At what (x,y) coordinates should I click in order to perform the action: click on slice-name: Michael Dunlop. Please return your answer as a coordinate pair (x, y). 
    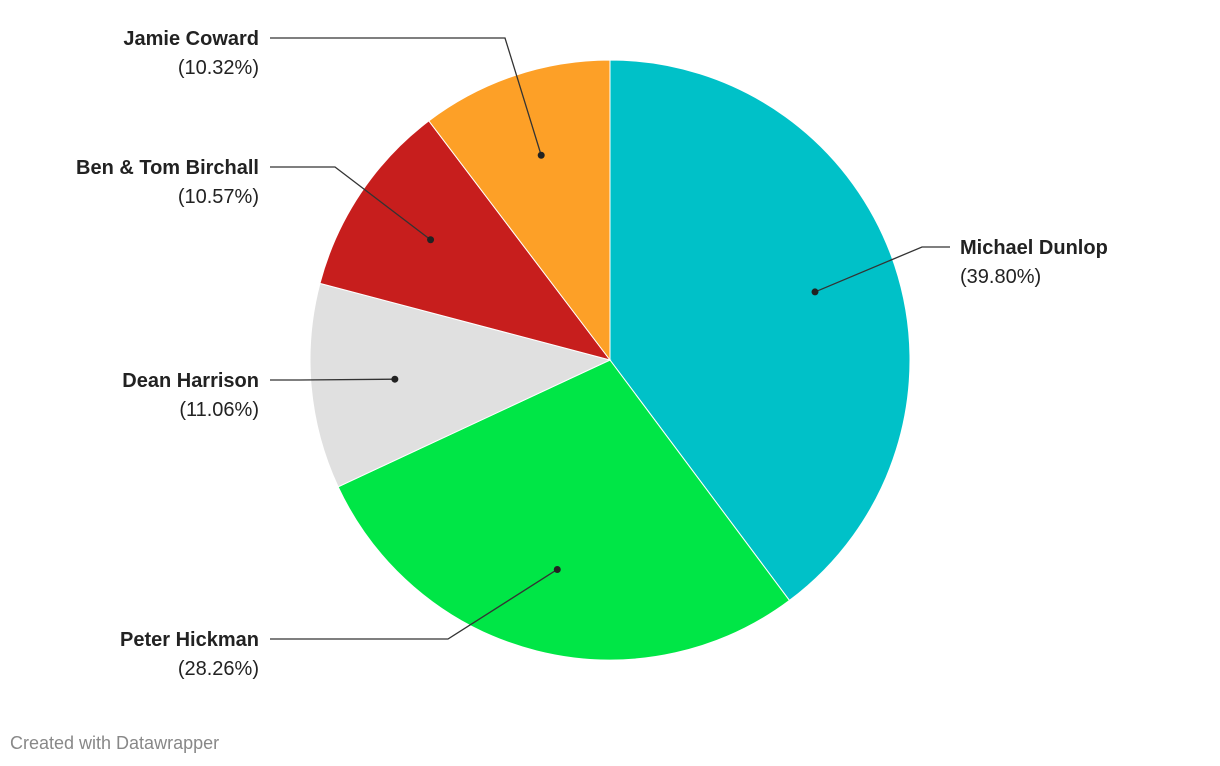
    Looking at the image, I should click on (1034, 248).